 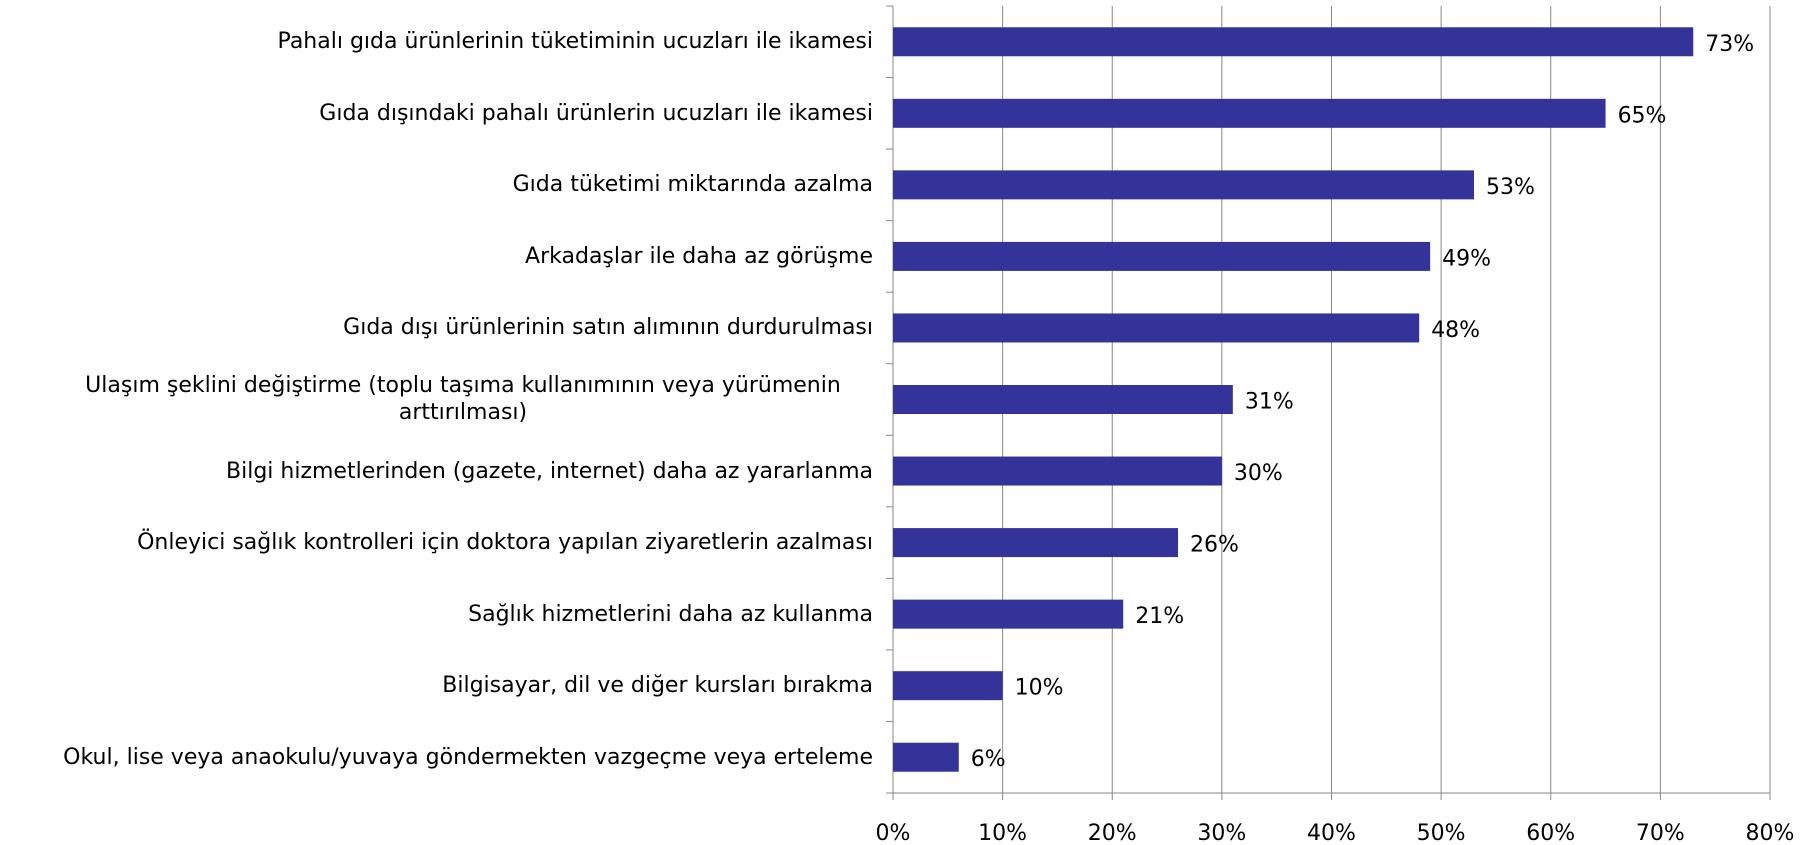 What do you see at coordinates (1221, 833) in the screenshot?
I see `x-tick-label: 30%` at bounding box center [1221, 833].